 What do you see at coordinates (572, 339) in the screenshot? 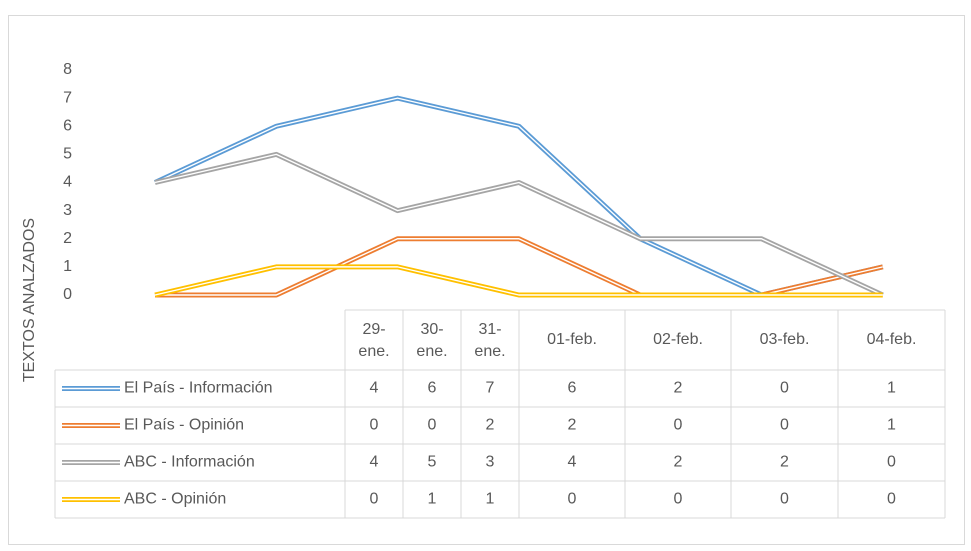
I see `category-label: 01-feb.` at bounding box center [572, 339].